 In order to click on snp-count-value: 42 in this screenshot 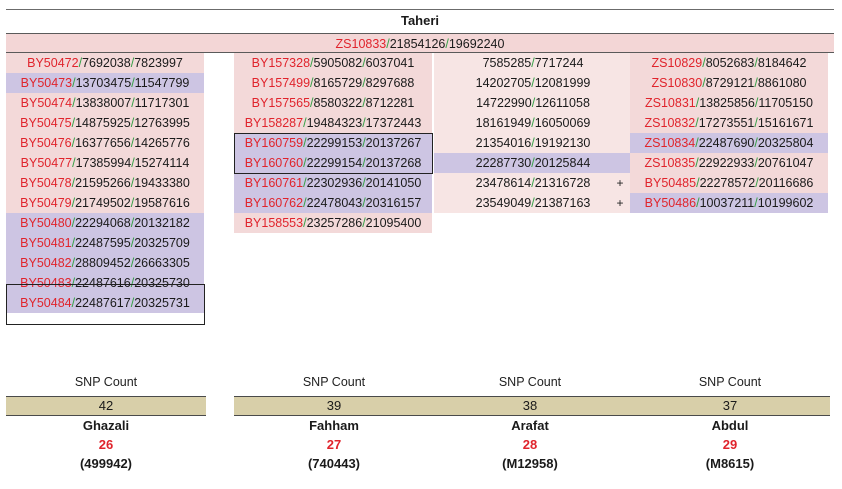, I will do `click(106, 406)`.